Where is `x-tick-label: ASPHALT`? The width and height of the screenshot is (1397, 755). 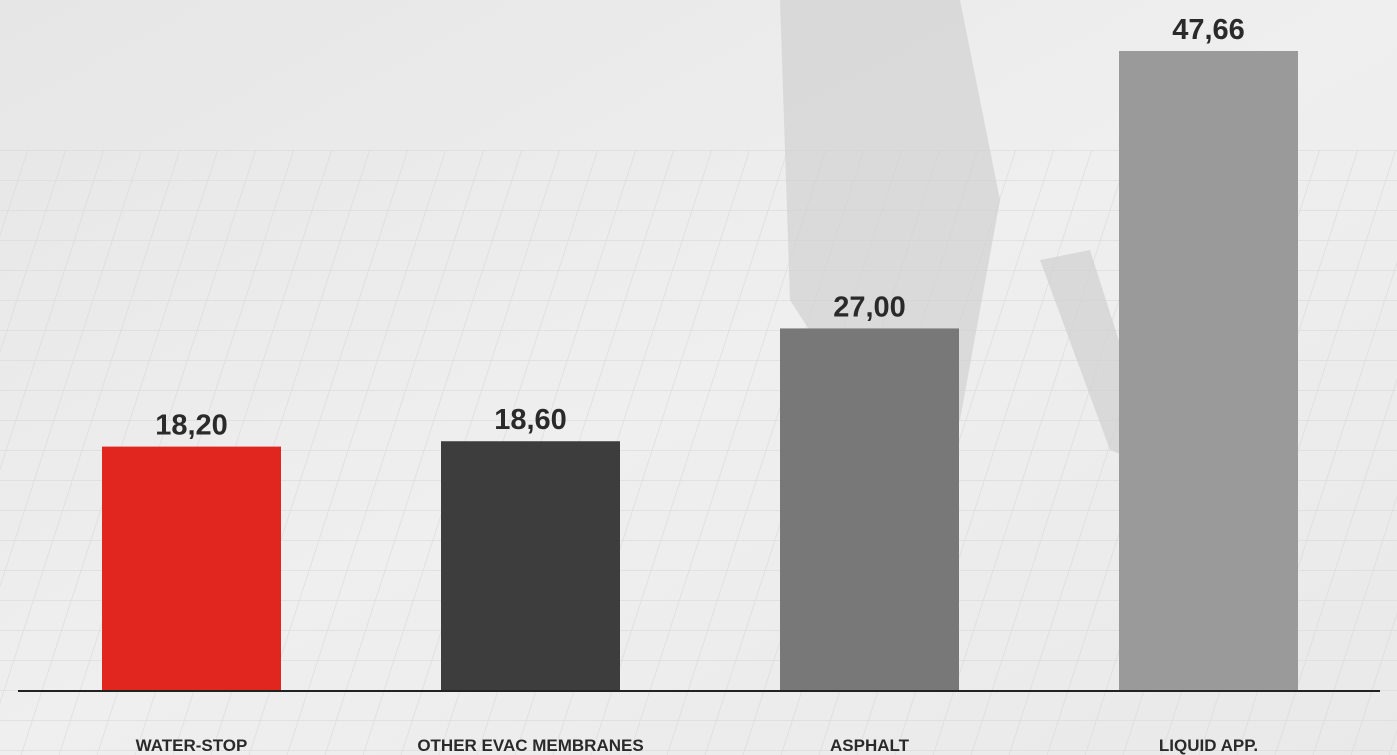 x-tick-label: ASPHALT is located at coordinates (870, 745).